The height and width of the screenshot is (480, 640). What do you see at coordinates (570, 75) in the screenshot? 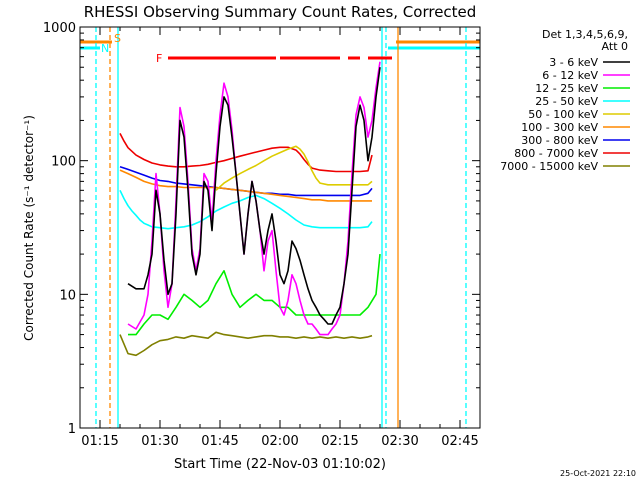
I see `legend-label-1: 6 - 12 keV` at bounding box center [570, 75].